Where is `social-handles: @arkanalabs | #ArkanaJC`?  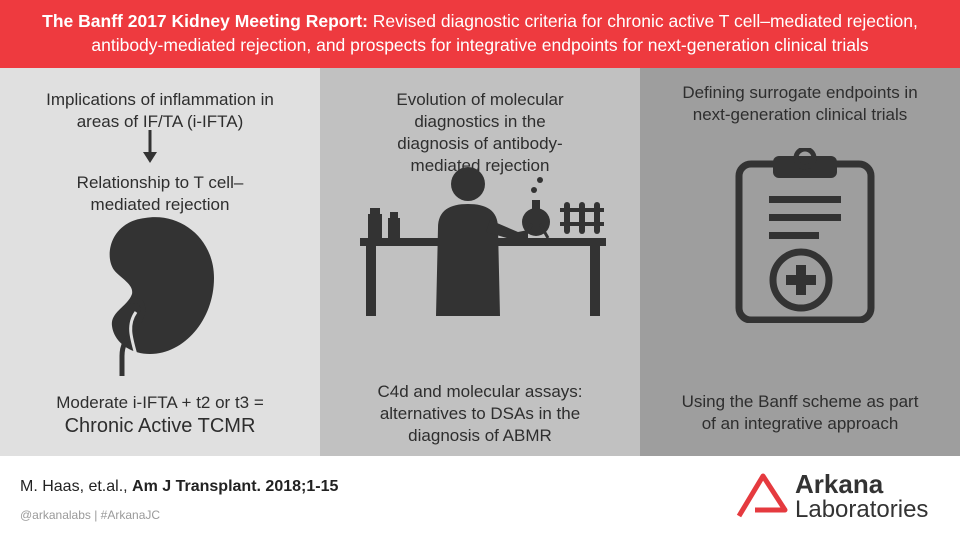 social-handles: @arkanalabs | #ArkanaJC is located at coordinates (90, 515).